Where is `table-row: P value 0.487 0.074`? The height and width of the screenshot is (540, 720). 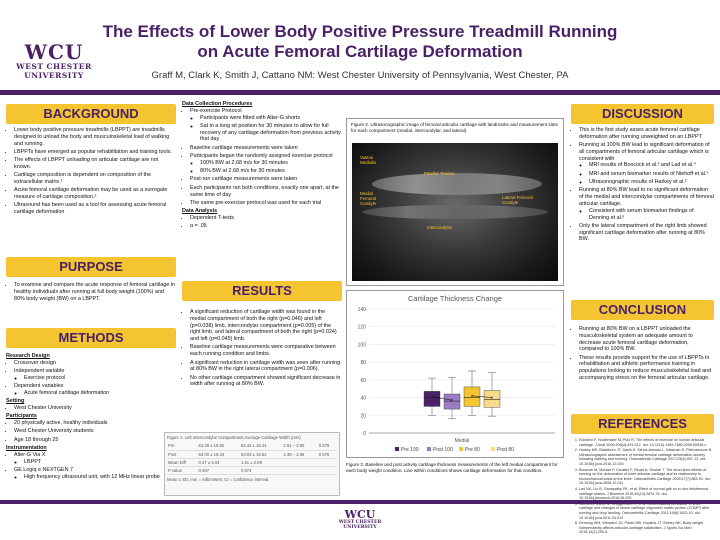
table-row: P value 0.487 0.074 is located at coordinates (252, 470).